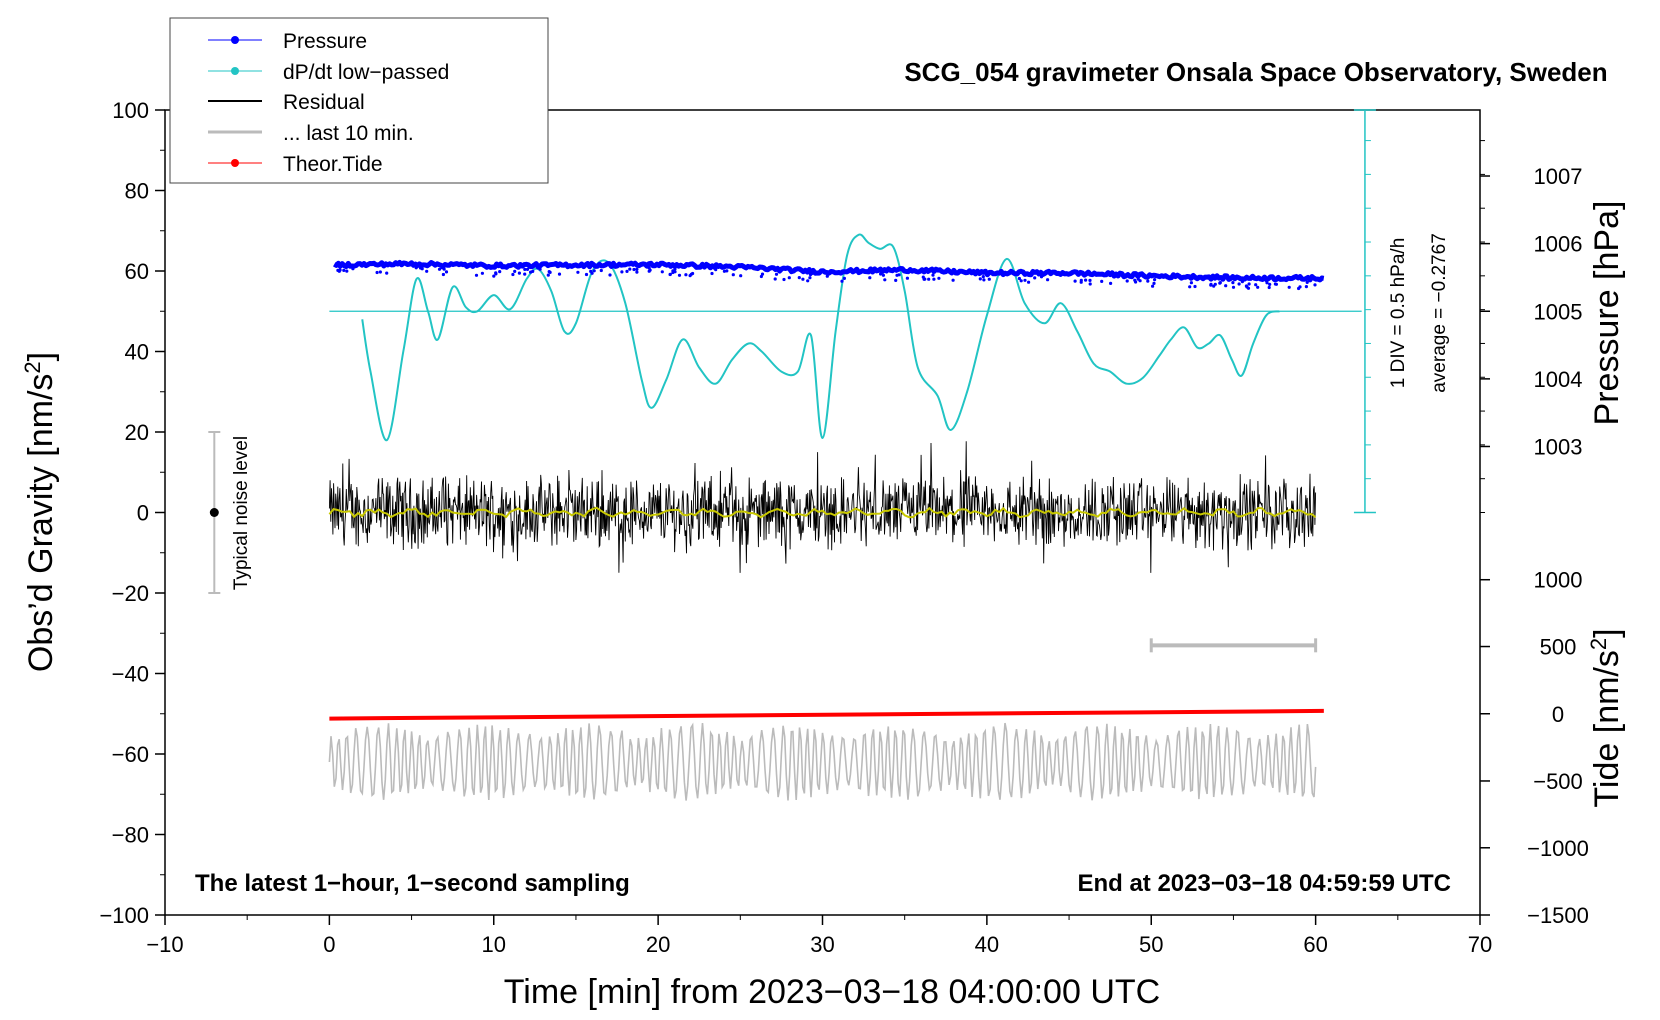 The width and height of the screenshot is (1660, 1020). What do you see at coordinates (130, 835) in the screenshot?
I see `y-tick-label: −80` at bounding box center [130, 835].